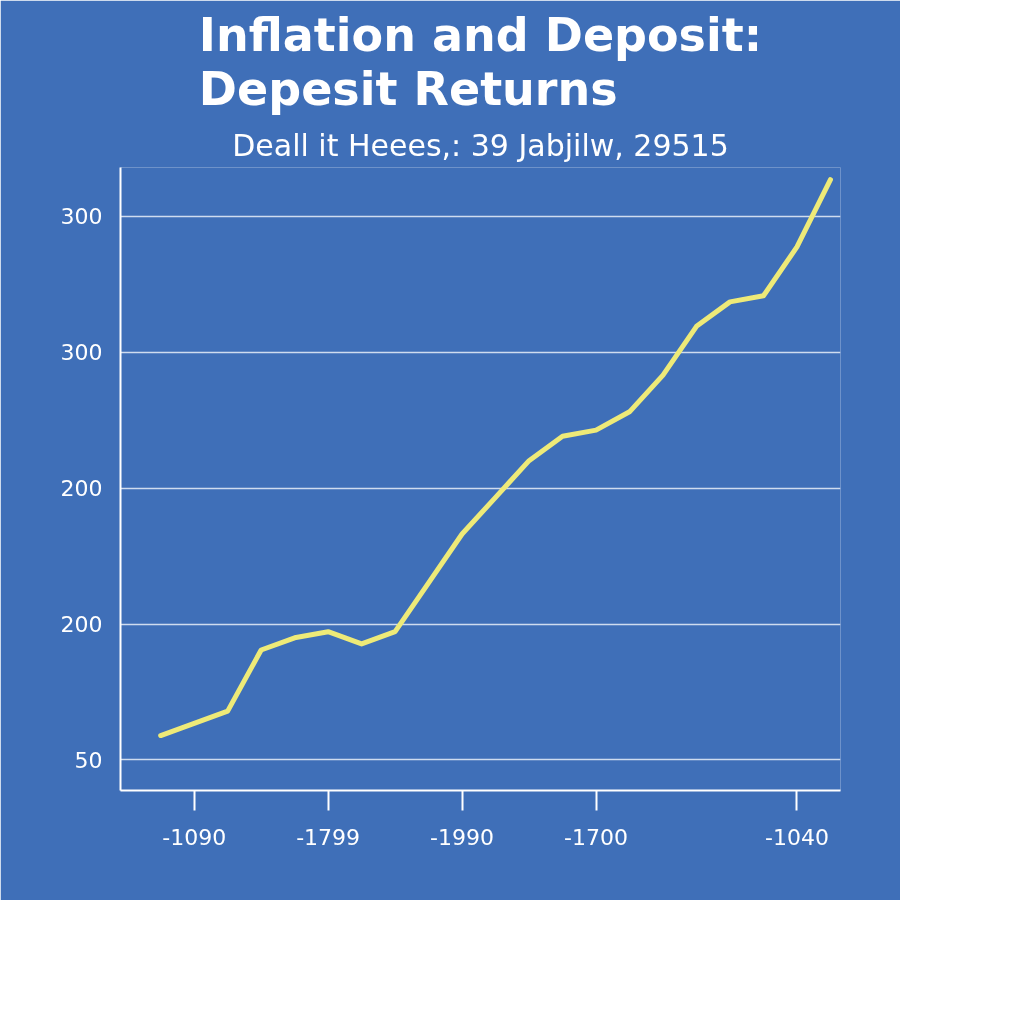 The width and height of the screenshot is (1024, 1024). I want to click on x-tick-label: -1090, so click(194, 837).